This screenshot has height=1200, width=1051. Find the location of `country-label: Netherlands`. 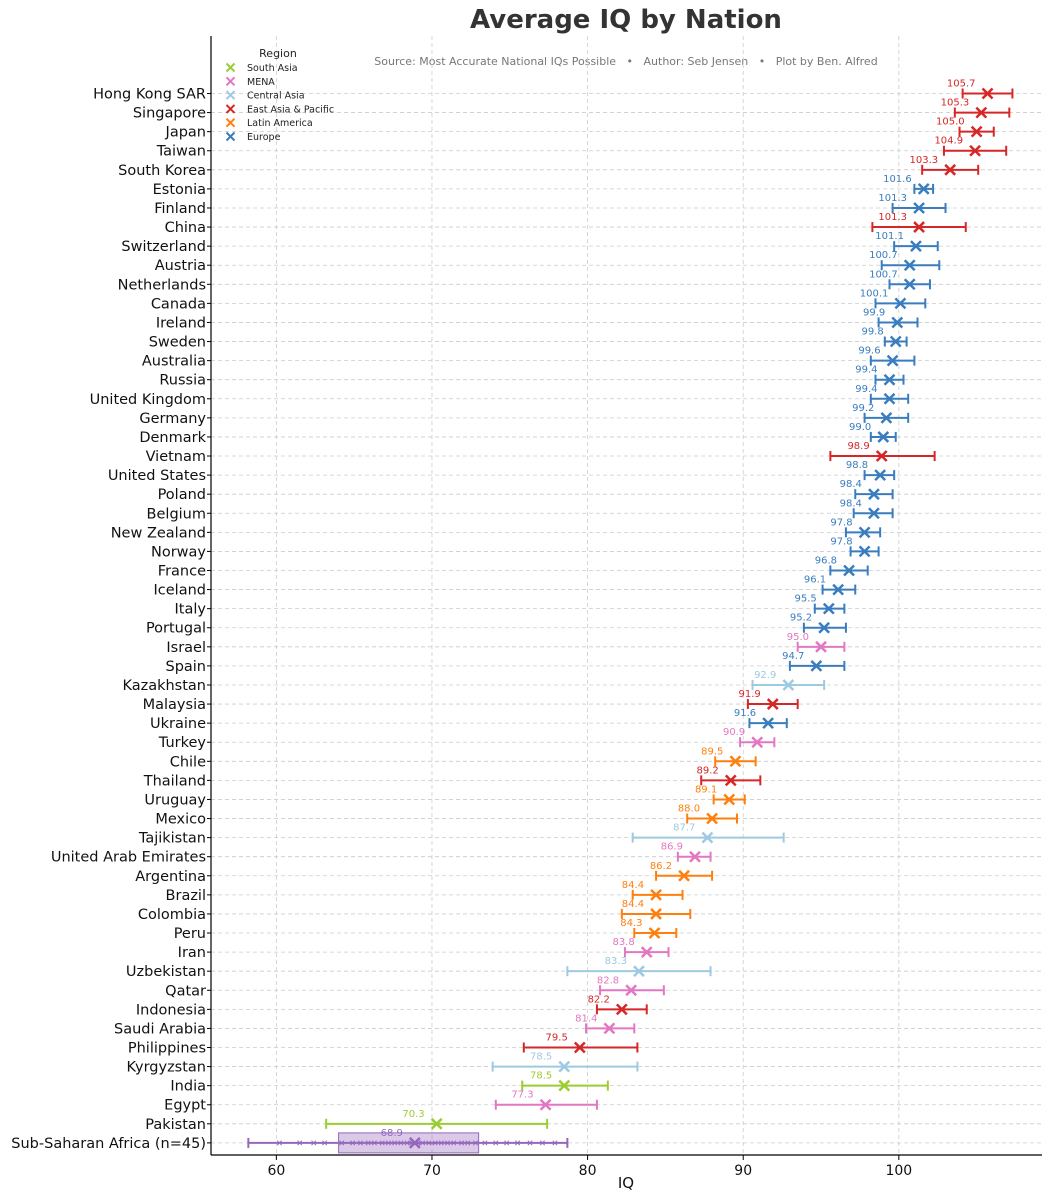

country-label: Netherlands is located at coordinates (162, 285).